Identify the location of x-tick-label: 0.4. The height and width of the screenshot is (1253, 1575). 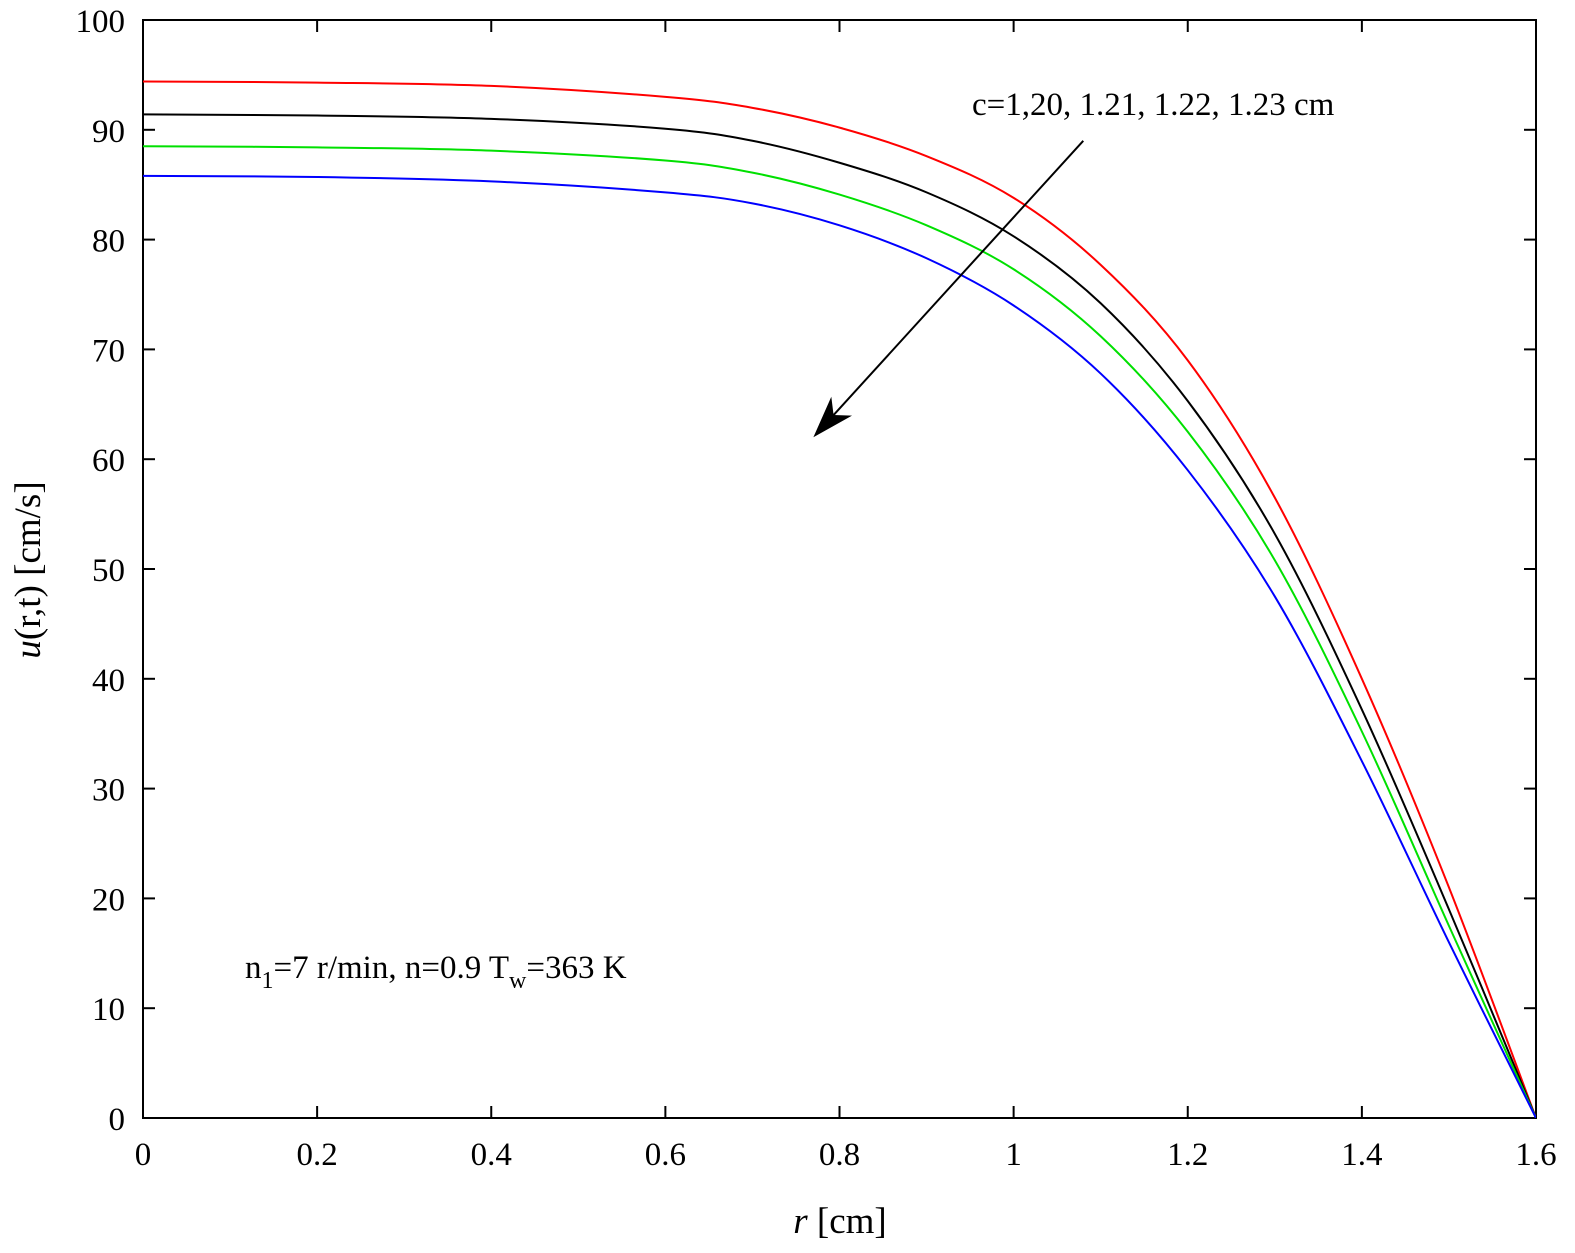
(491, 1155).